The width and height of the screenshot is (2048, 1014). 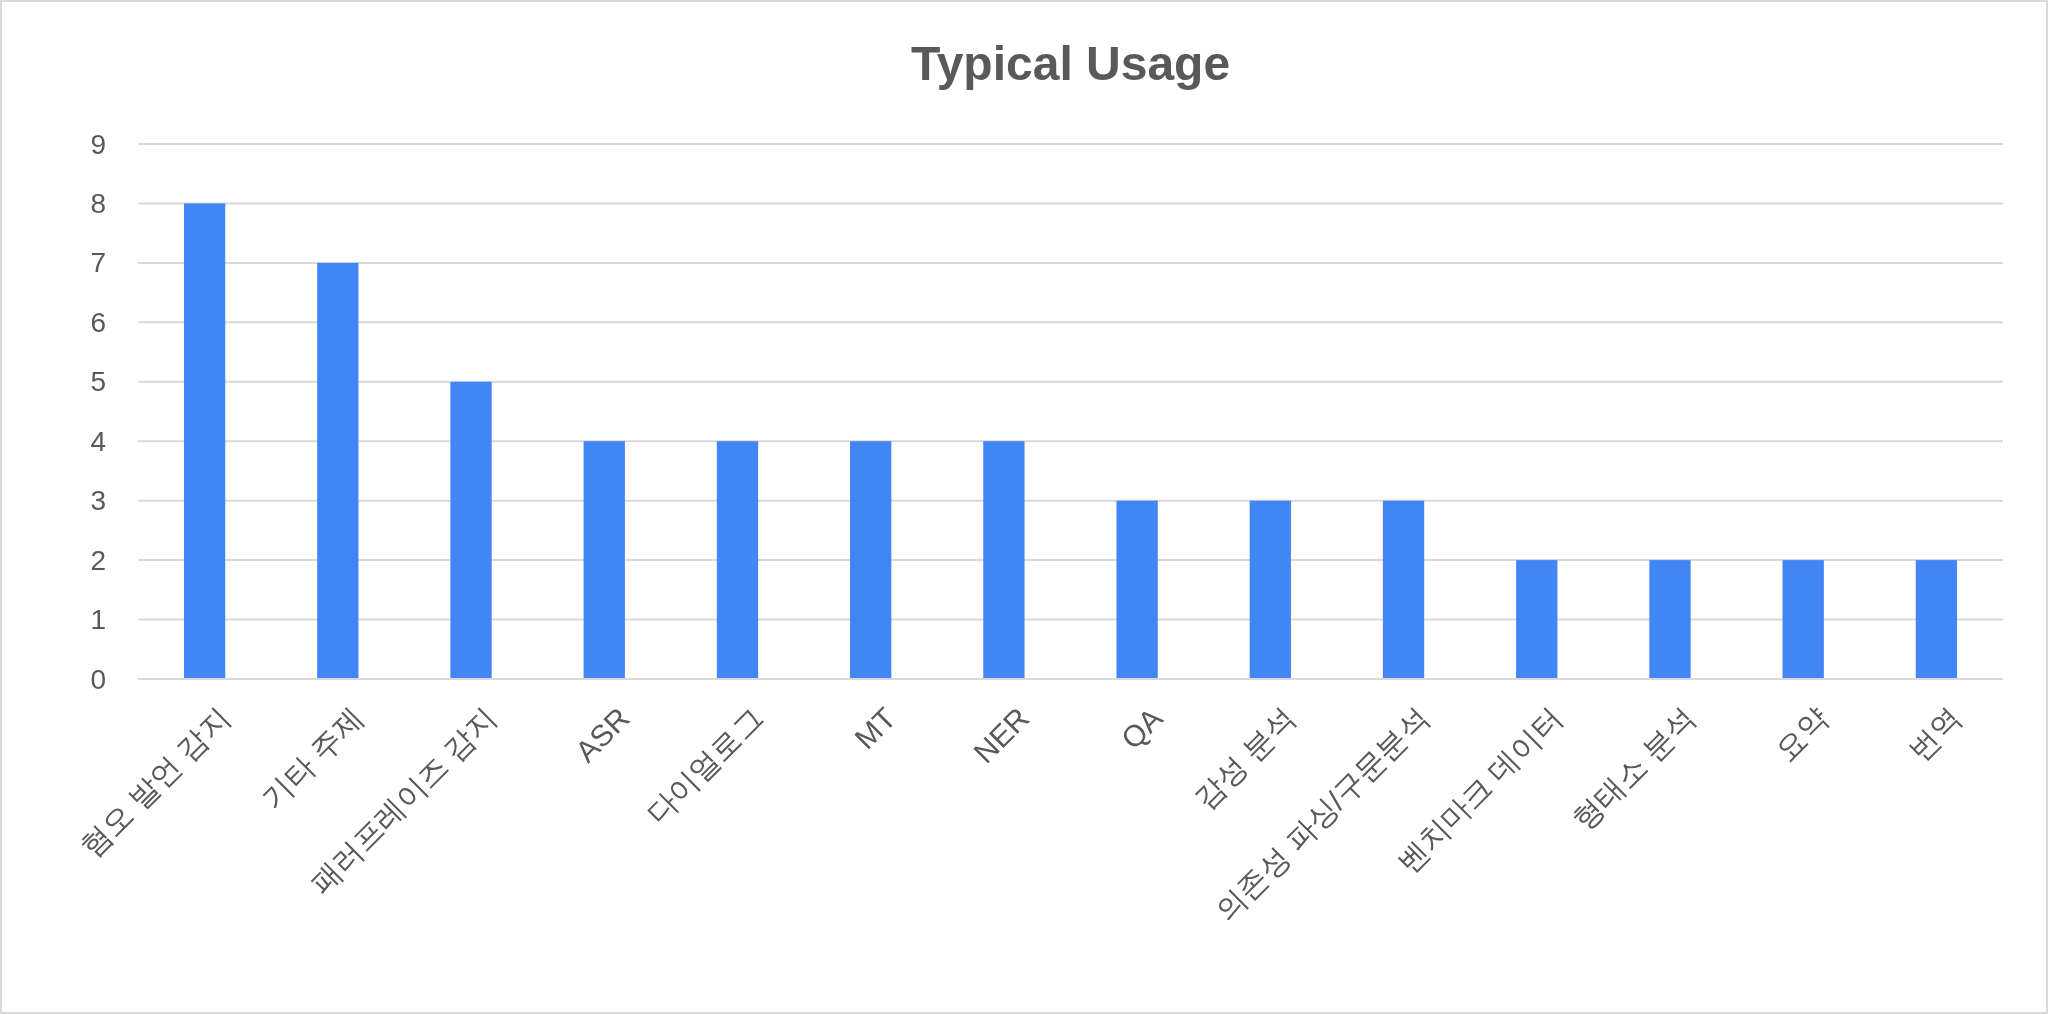 What do you see at coordinates (98, 382) in the screenshot?
I see `y-tick-label: 5` at bounding box center [98, 382].